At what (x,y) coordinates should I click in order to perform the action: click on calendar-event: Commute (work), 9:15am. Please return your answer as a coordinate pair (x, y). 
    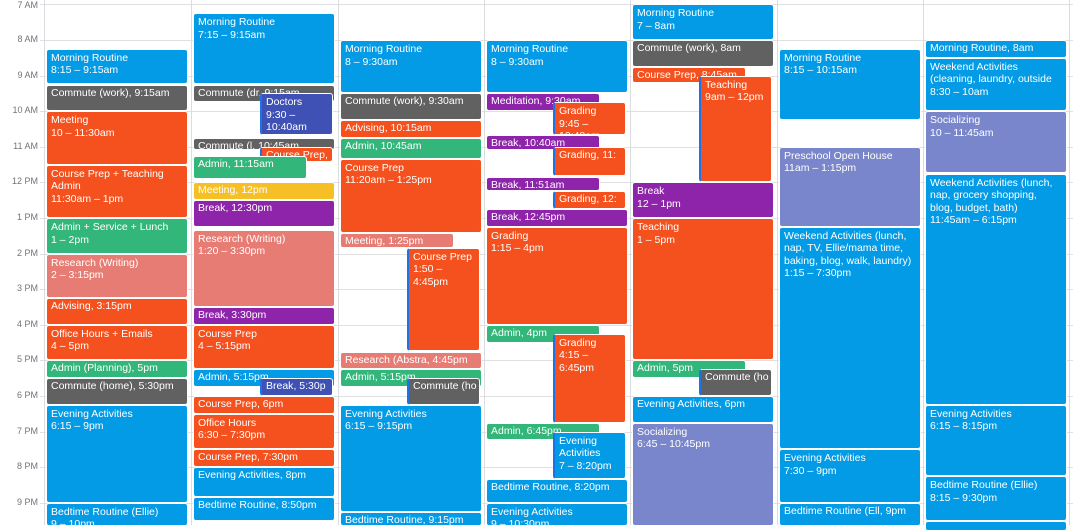
    Looking at the image, I should click on (117, 98).